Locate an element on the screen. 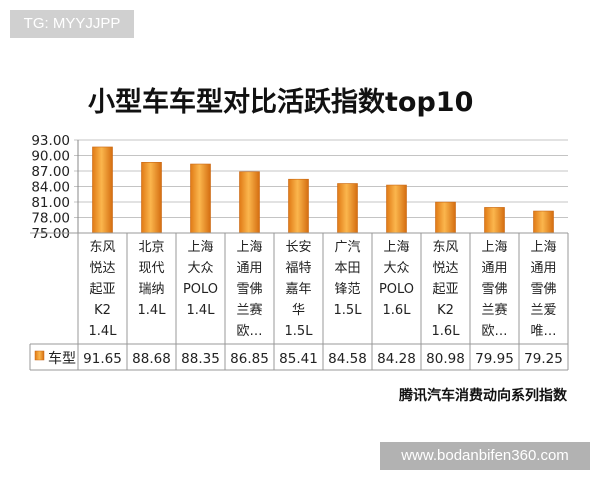 The width and height of the screenshot is (600, 484). x-category-label: 嘉年 is located at coordinates (298, 289).